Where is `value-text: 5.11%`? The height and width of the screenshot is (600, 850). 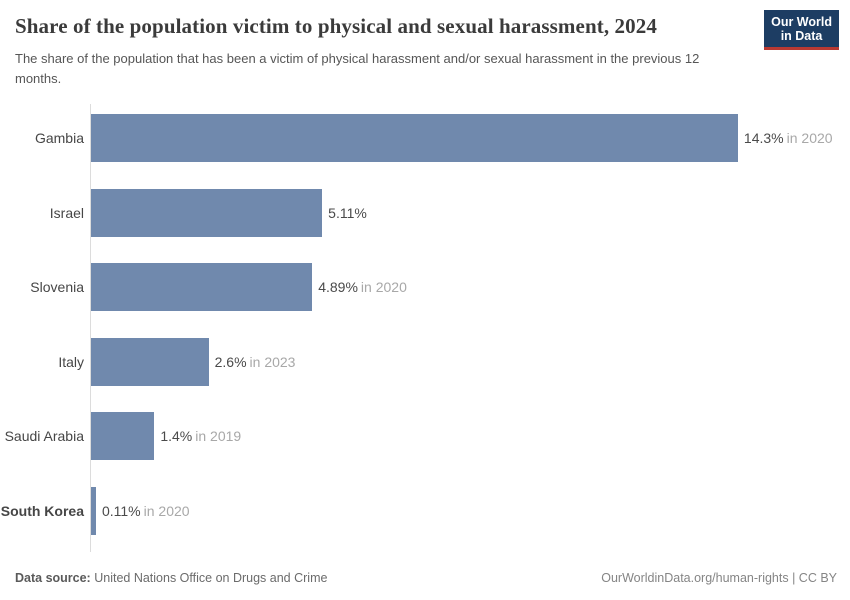 value-text: 5.11% is located at coordinates (347, 212).